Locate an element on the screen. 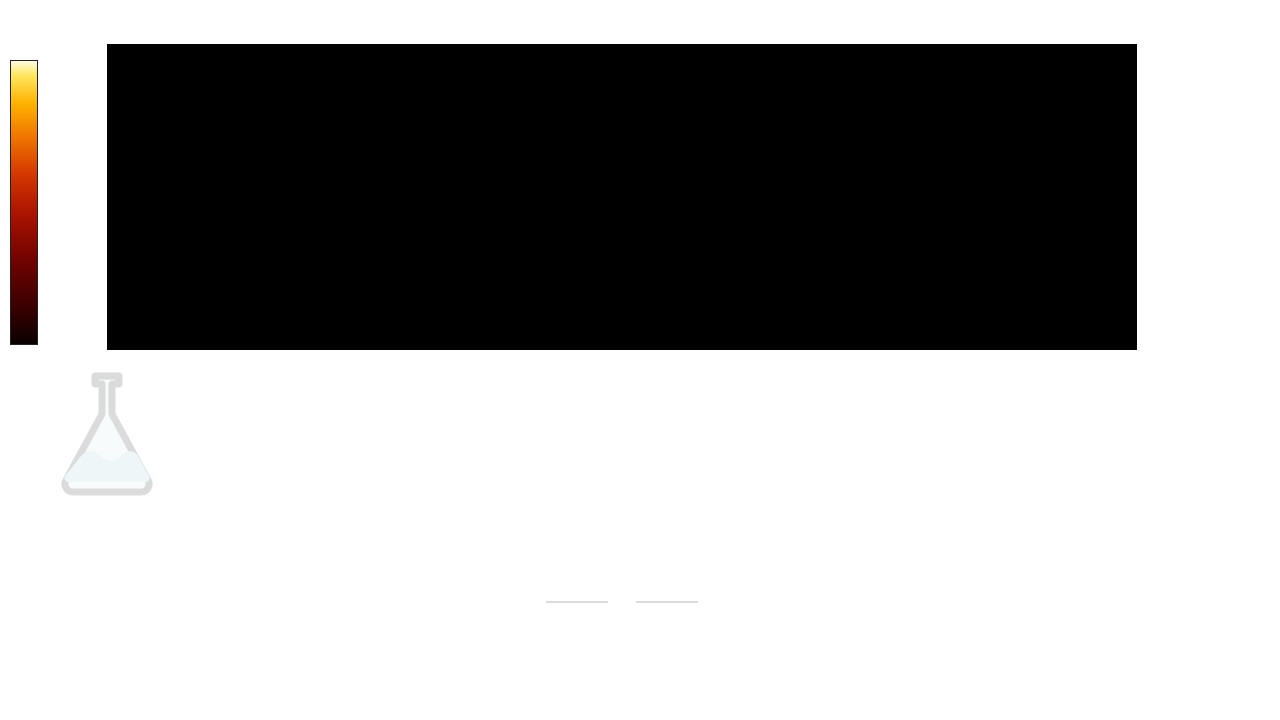  watermark-rule-right is located at coordinates (667, 602).